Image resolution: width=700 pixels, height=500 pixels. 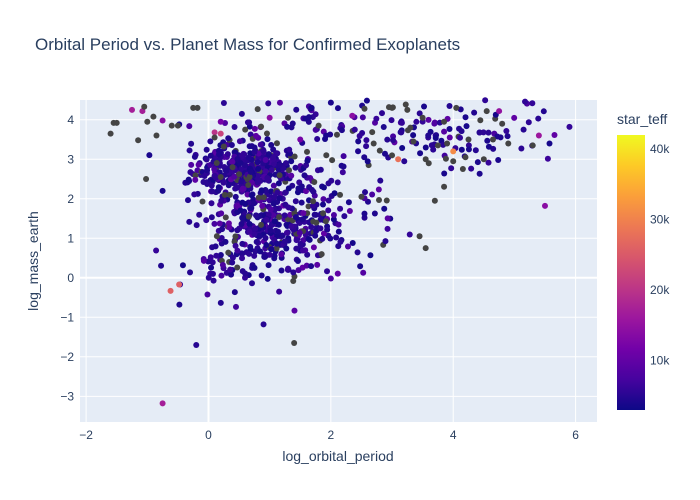 What do you see at coordinates (660, 149) in the screenshot?
I see `colorbar-tick-label: 40k` at bounding box center [660, 149].